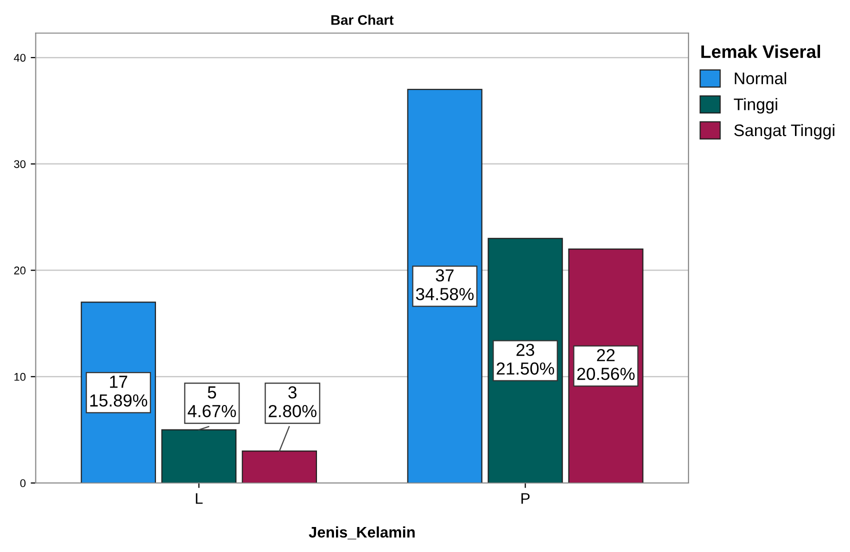 Image resolution: width=850 pixels, height=552 pixels. What do you see at coordinates (212, 402) in the screenshot?
I see `data-label: 5 4.67%` at bounding box center [212, 402].